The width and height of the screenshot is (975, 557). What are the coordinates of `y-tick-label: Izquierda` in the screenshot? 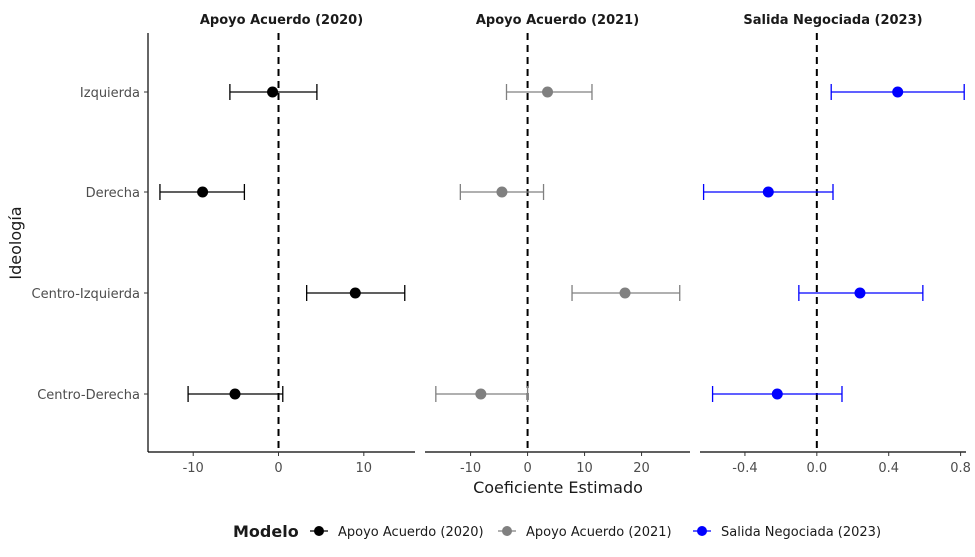 It's located at (110, 93).